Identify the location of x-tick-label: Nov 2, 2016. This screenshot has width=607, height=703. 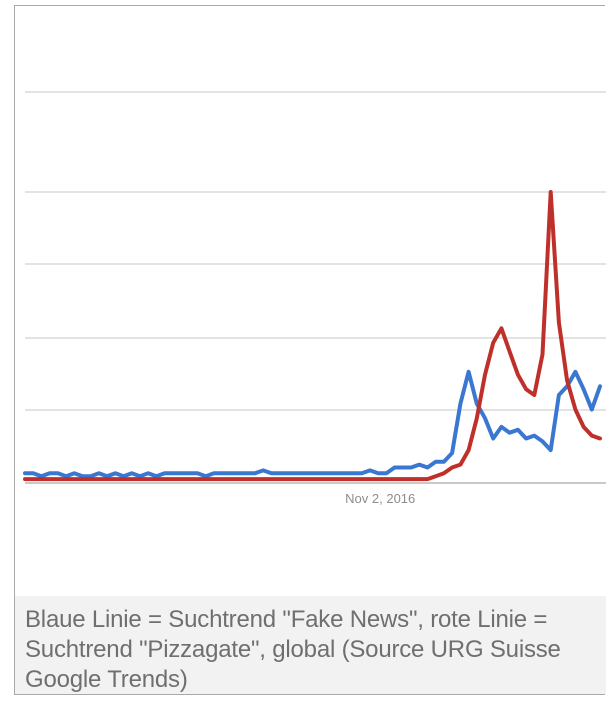
(380, 498).